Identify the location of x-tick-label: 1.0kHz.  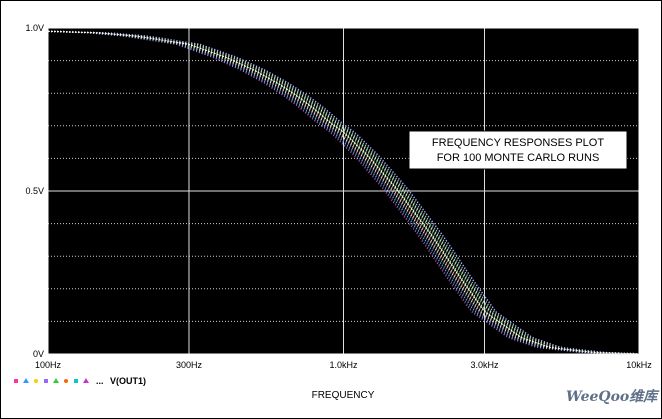
(343, 365).